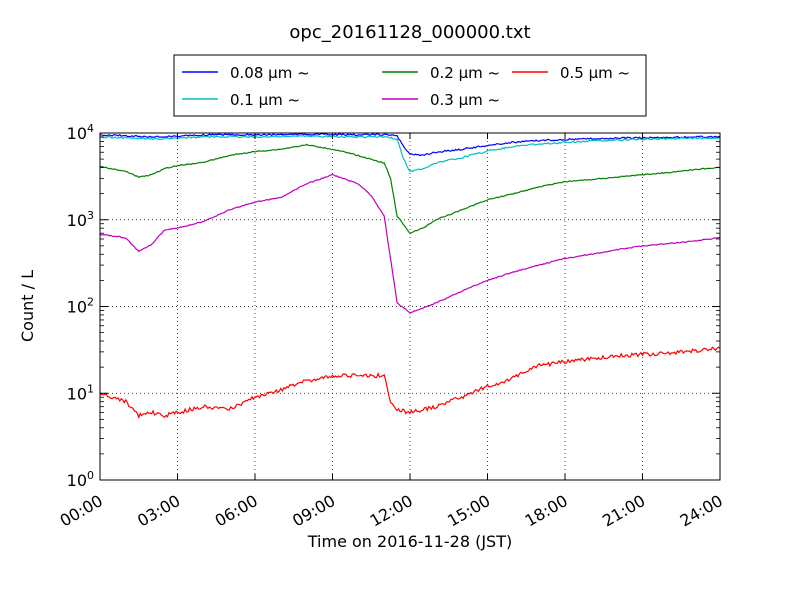 The height and width of the screenshot is (600, 800). Describe the element at coordinates (81, 511) in the screenshot. I see `x-tick-label: 00:00` at that location.